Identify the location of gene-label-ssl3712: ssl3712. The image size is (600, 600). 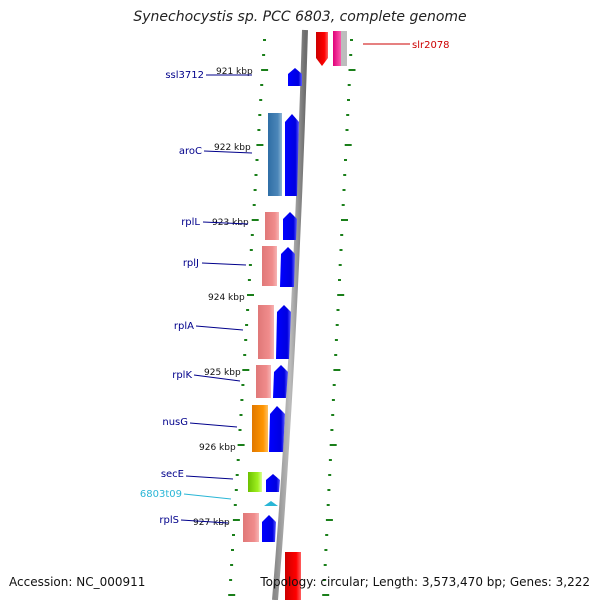
(184, 75).